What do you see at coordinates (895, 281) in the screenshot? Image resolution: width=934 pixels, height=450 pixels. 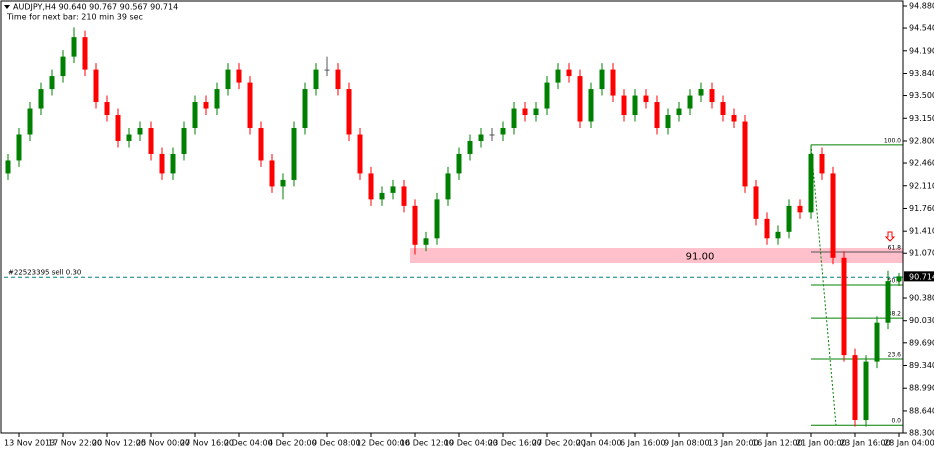 I see `fib-level-label: 50.0` at bounding box center [895, 281].